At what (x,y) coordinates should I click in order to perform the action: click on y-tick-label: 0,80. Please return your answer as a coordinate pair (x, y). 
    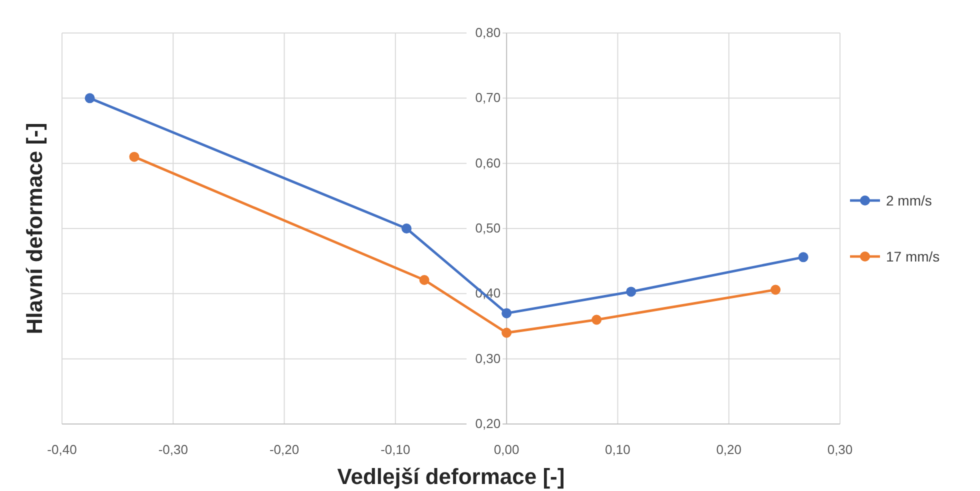
    Looking at the image, I should click on (488, 32).